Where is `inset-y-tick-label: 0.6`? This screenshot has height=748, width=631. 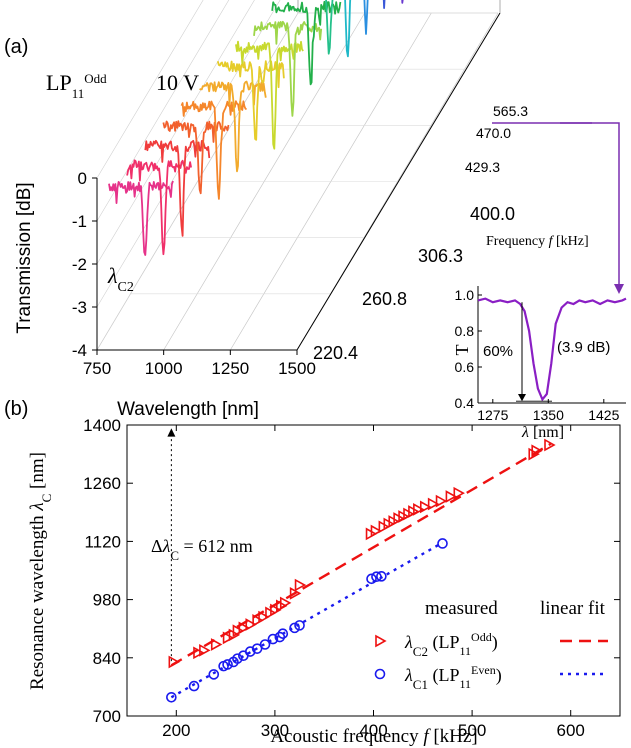
inset-y-tick-label: 0.6 is located at coordinates (465, 367).